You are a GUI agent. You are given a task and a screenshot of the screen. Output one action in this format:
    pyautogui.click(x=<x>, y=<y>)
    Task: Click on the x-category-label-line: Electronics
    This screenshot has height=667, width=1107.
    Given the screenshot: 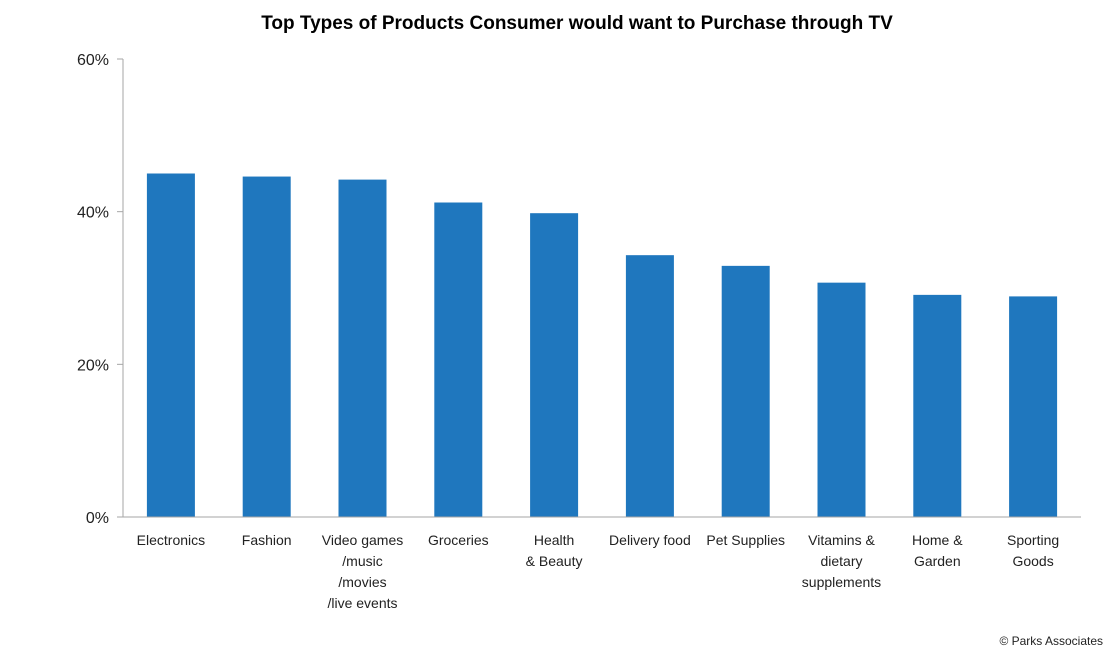 What is the action you would take?
    pyautogui.click(x=171, y=540)
    